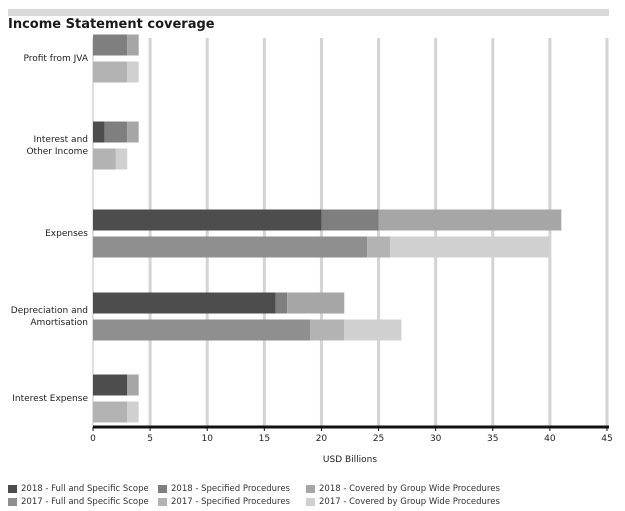  What do you see at coordinates (378, 439) in the screenshot?
I see `x-tick-label: 25` at bounding box center [378, 439].